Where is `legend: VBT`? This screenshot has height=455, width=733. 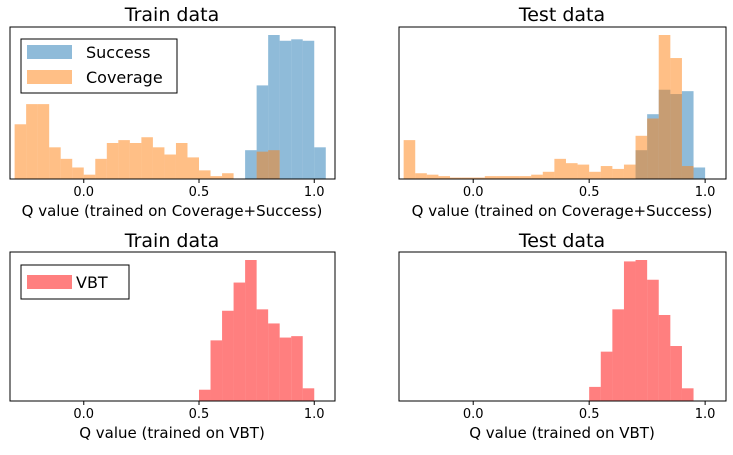
legend: VBT is located at coordinates (75, 282).